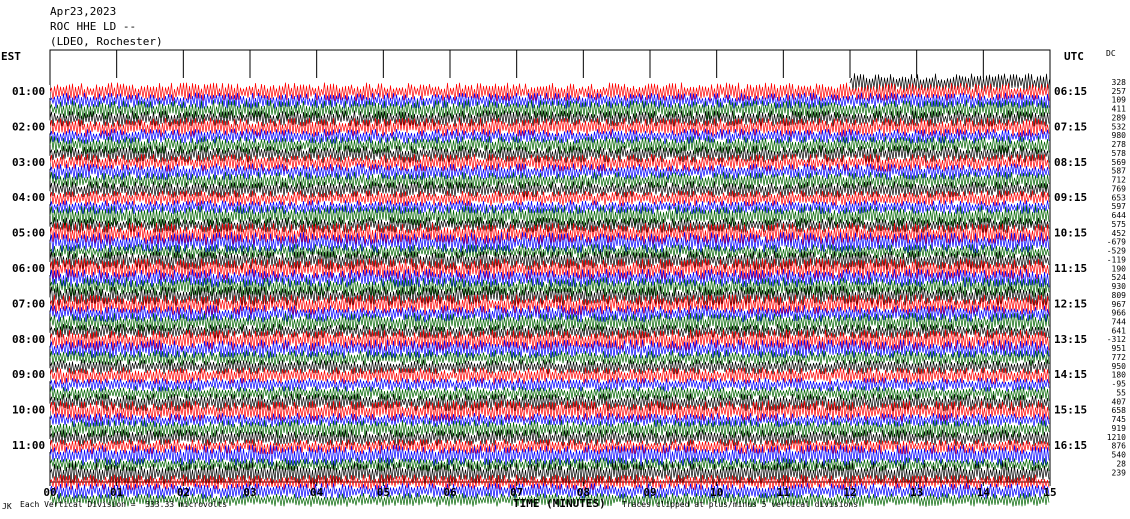 This screenshot has height=519, width=1130. What do you see at coordinates (1119, 135) in the screenshot?
I see `dc-offset-value: 980` at bounding box center [1119, 135].